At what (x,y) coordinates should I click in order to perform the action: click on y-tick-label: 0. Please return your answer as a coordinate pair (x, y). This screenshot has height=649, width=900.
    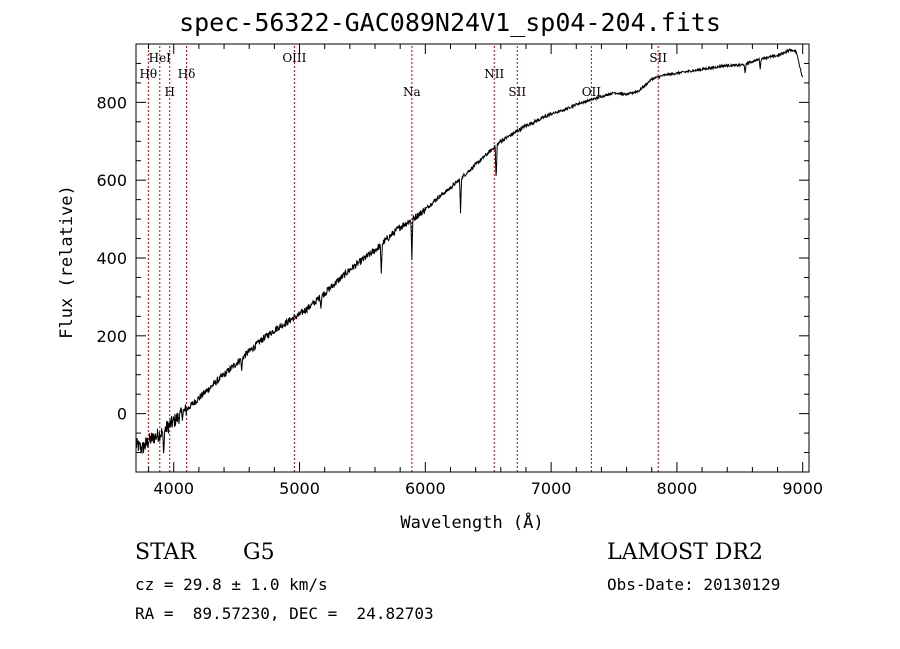
    Looking at the image, I should click on (122, 414).